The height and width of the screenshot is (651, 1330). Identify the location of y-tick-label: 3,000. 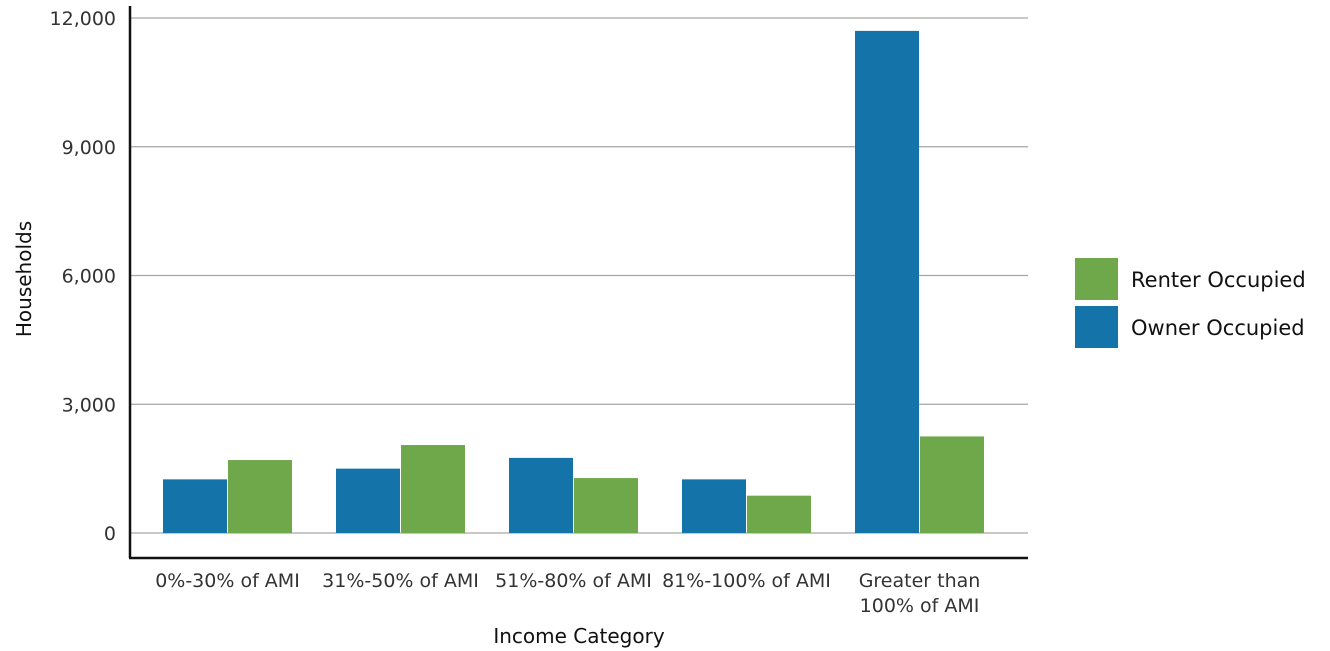
(89, 405).